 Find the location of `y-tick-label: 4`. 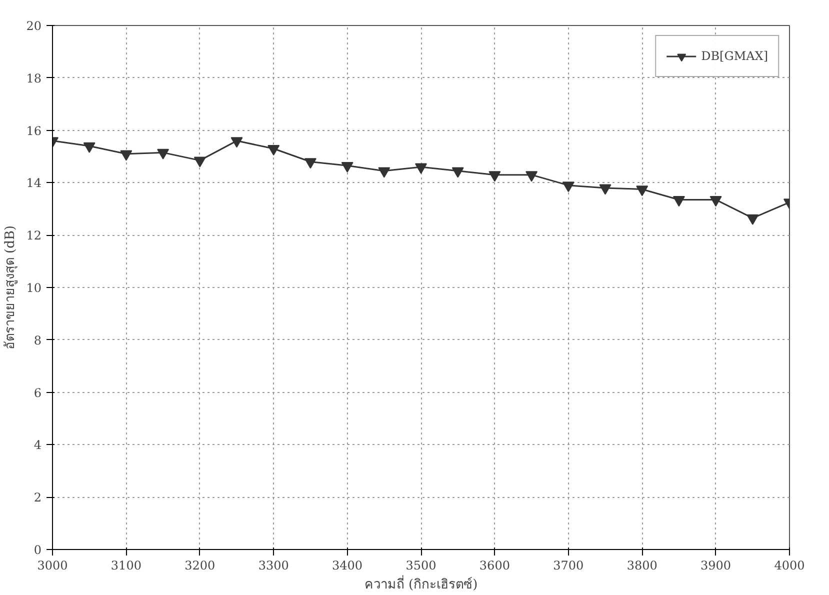

y-tick-label: 4 is located at coordinates (38, 445).